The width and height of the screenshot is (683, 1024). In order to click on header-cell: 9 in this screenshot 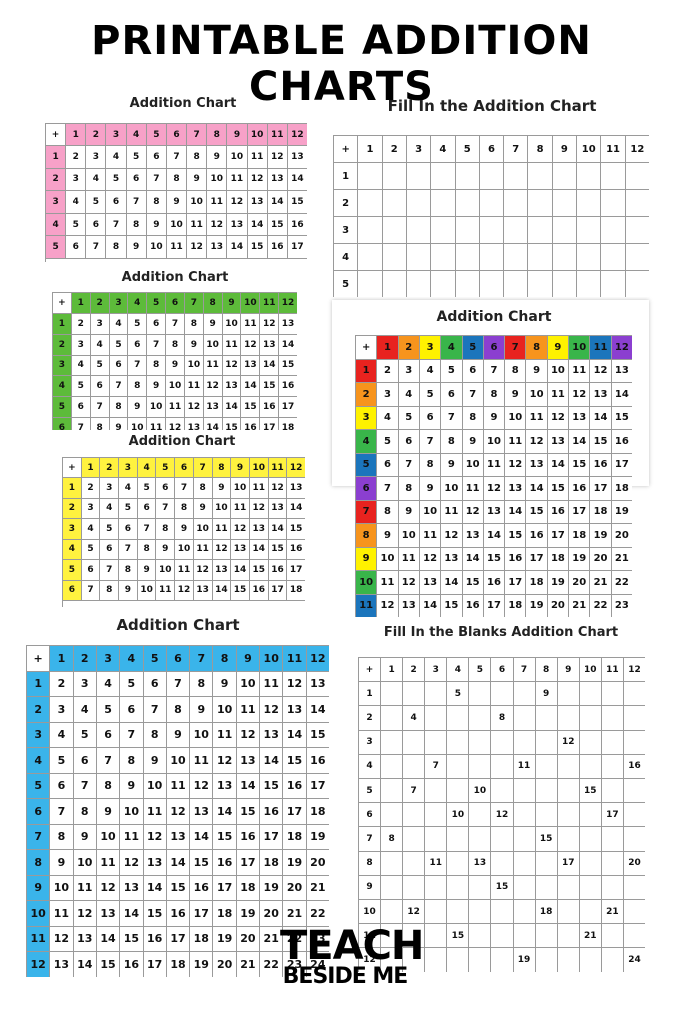, I will do `click(568, 670)`.